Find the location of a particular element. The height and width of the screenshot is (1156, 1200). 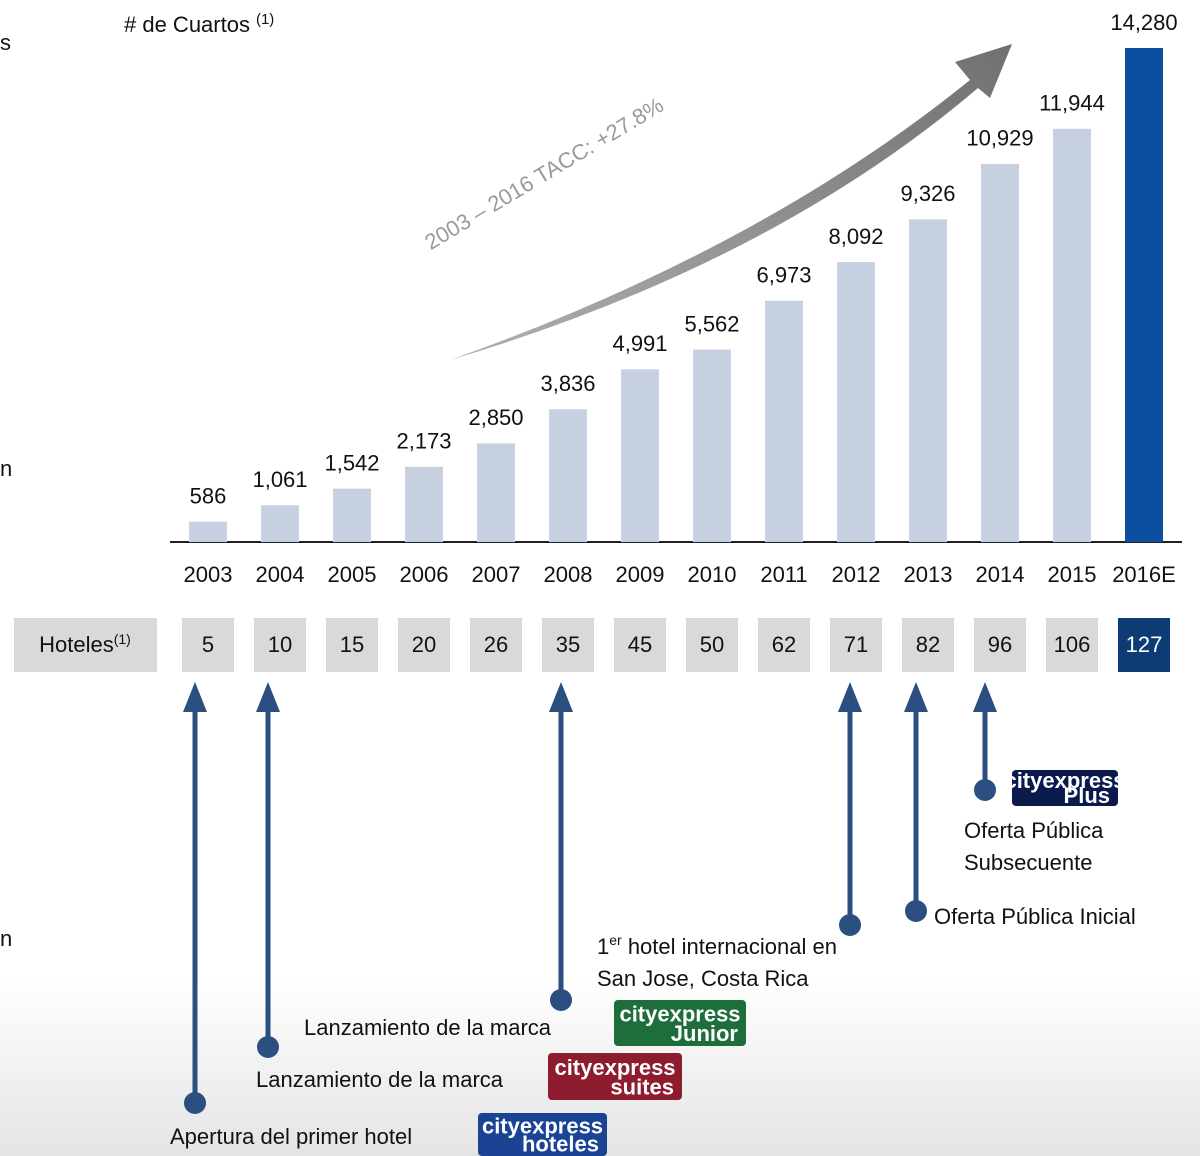

x-tick-label: 2008 is located at coordinates (568, 574).